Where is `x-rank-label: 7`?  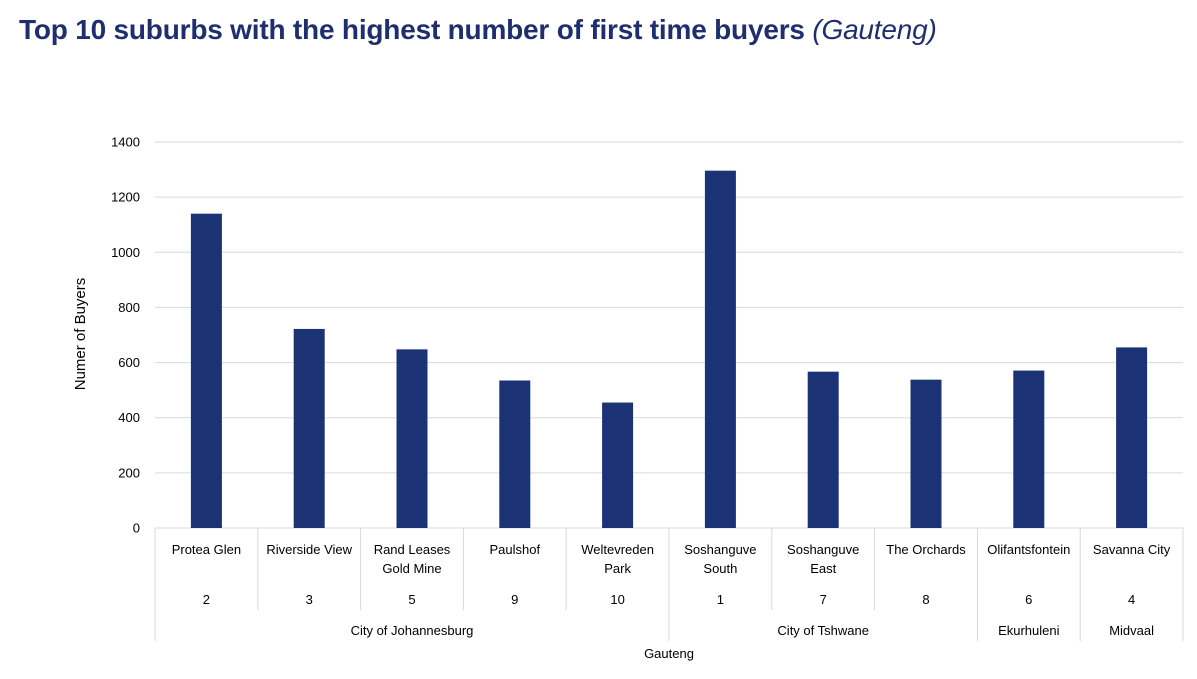
x-rank-label: 7 is located at coordinates (823, 599).